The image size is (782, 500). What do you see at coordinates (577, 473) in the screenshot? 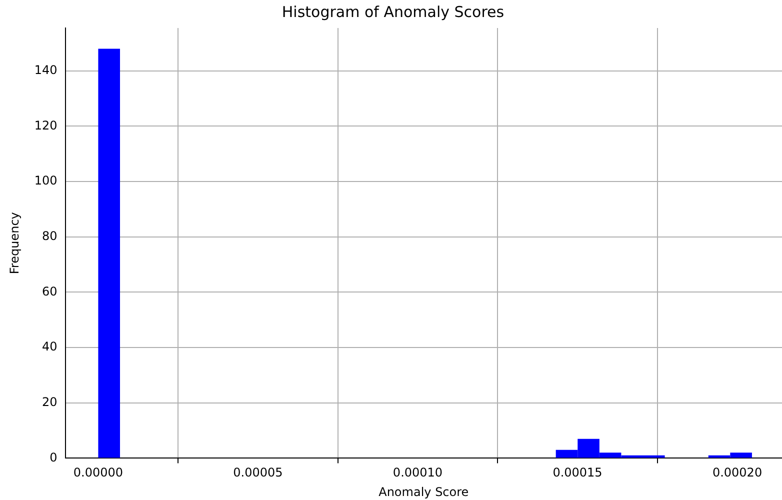
I see `x-tick-label: 0.00015` at bounding box center [577, 473].